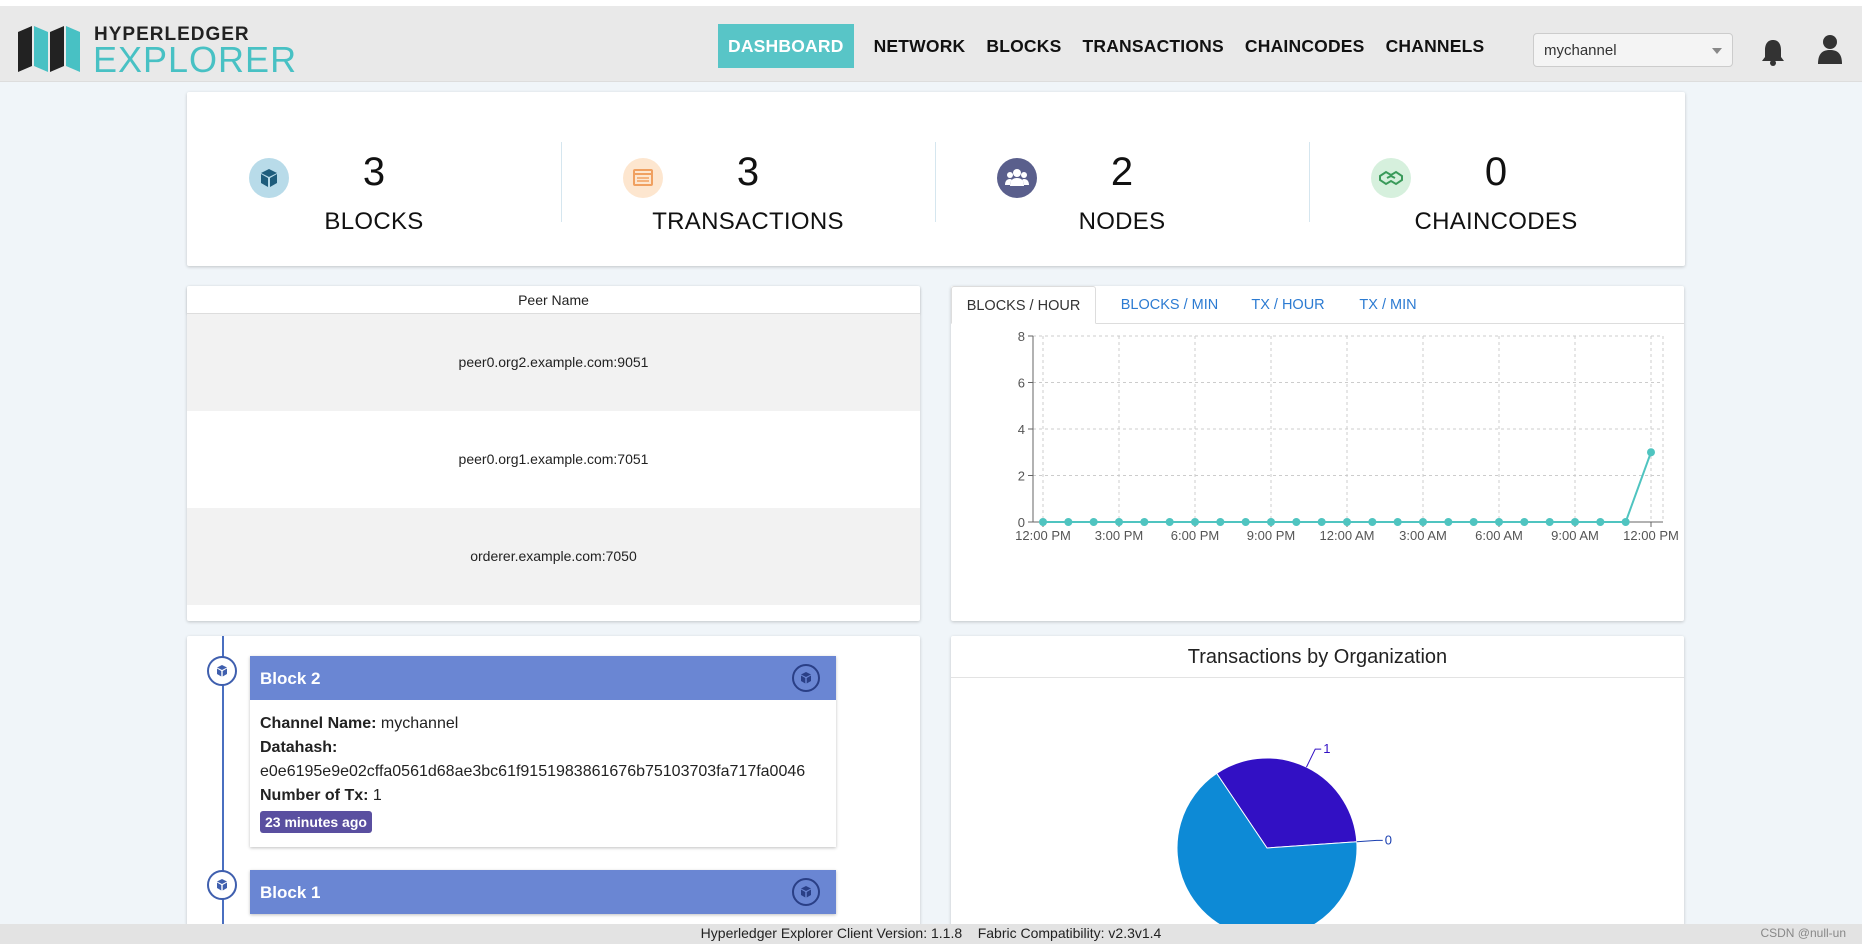  I want to click on handshake-icon, so click(1391, 178).